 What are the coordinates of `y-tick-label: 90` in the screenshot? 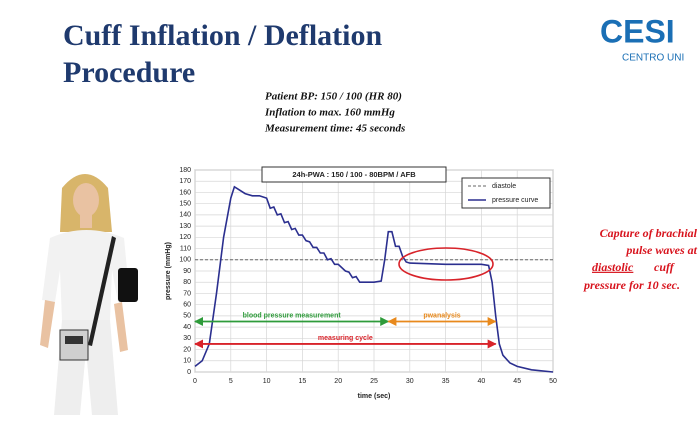 It's located at (187, 271).